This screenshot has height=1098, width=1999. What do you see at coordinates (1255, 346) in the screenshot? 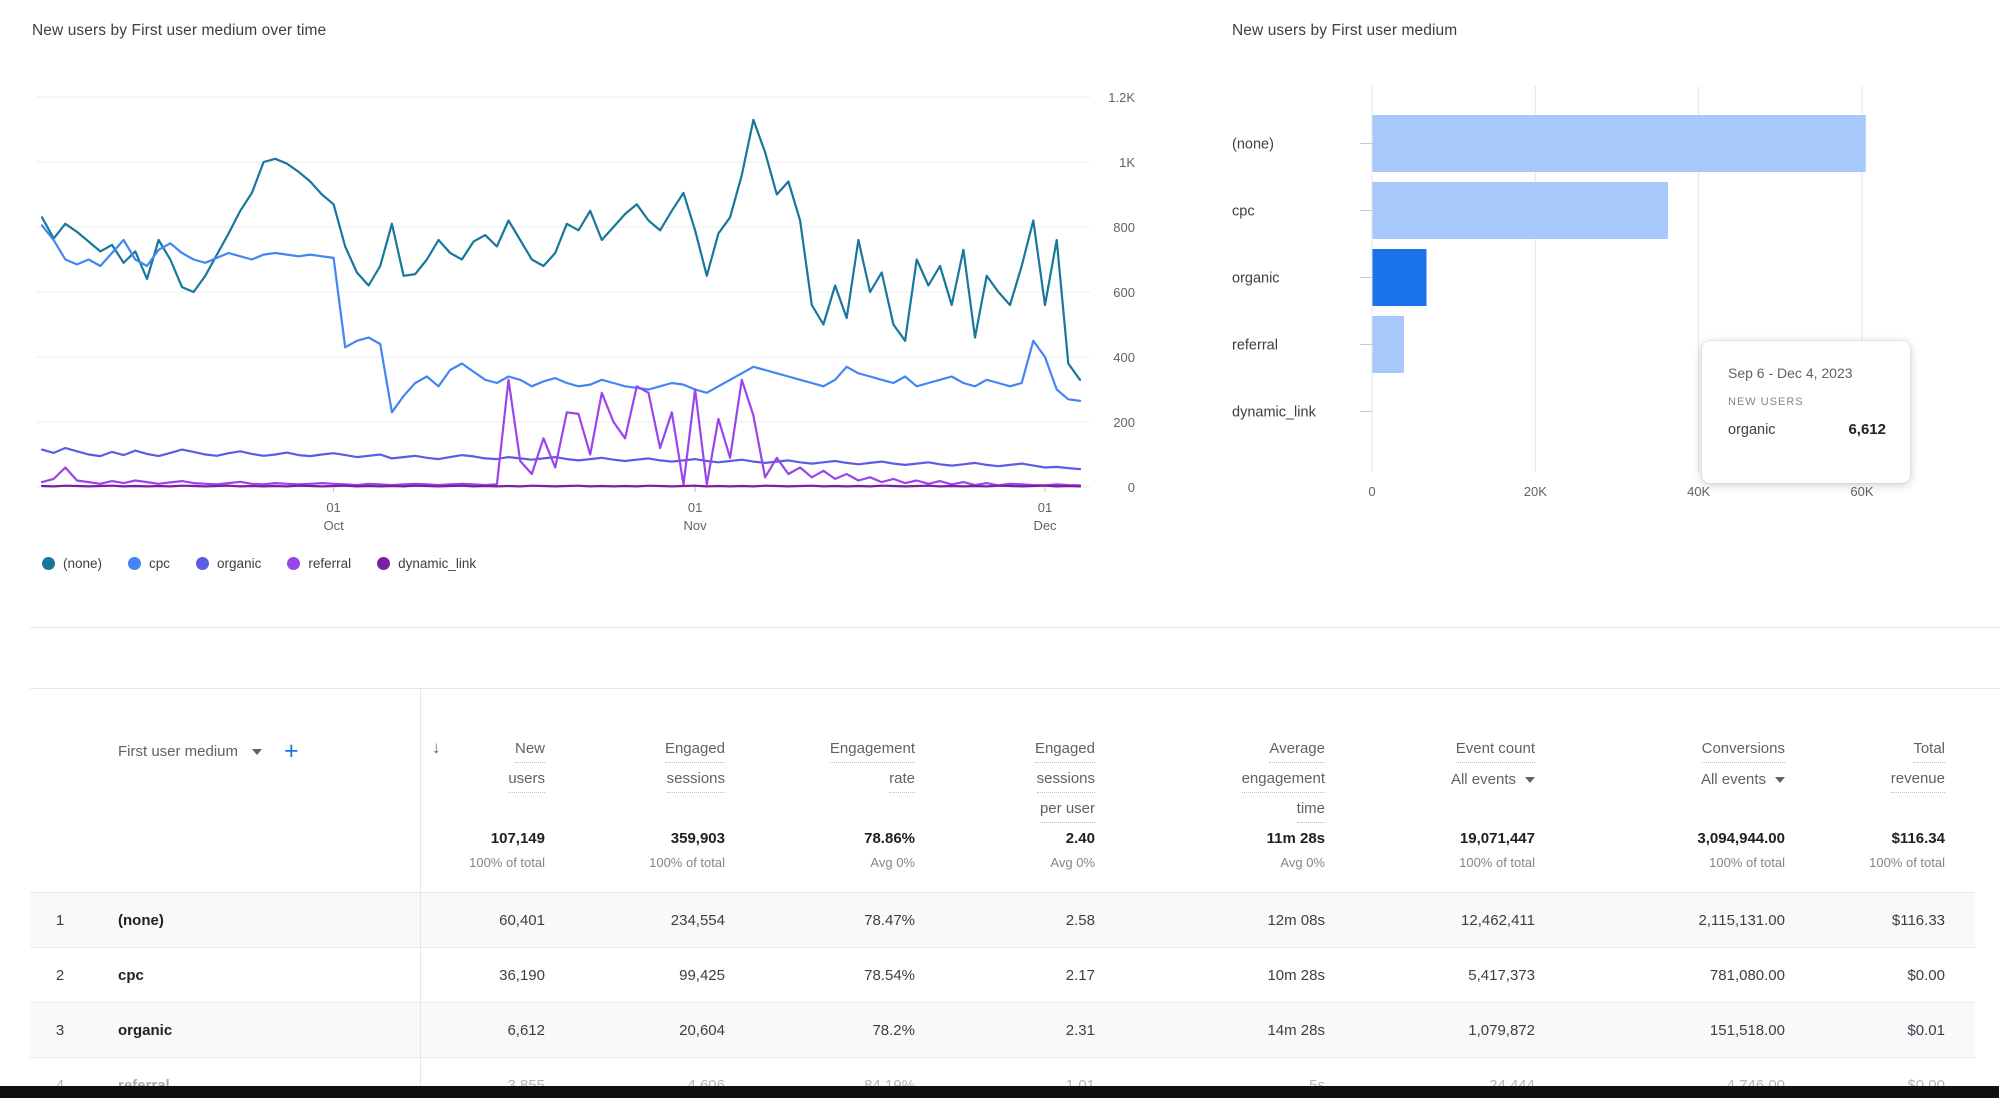
I see `category-label: referral` at bounding box center [1255, 346].